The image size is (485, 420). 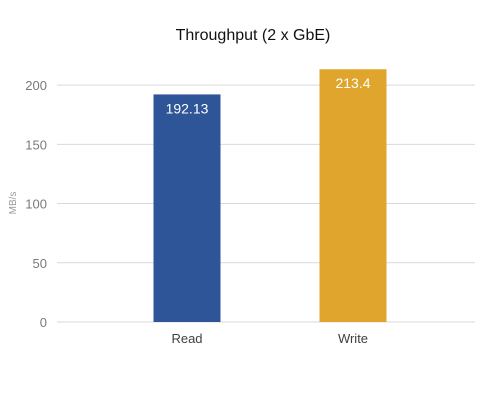 I want to click on category-label-read: Read, so click(x=186, y=338).